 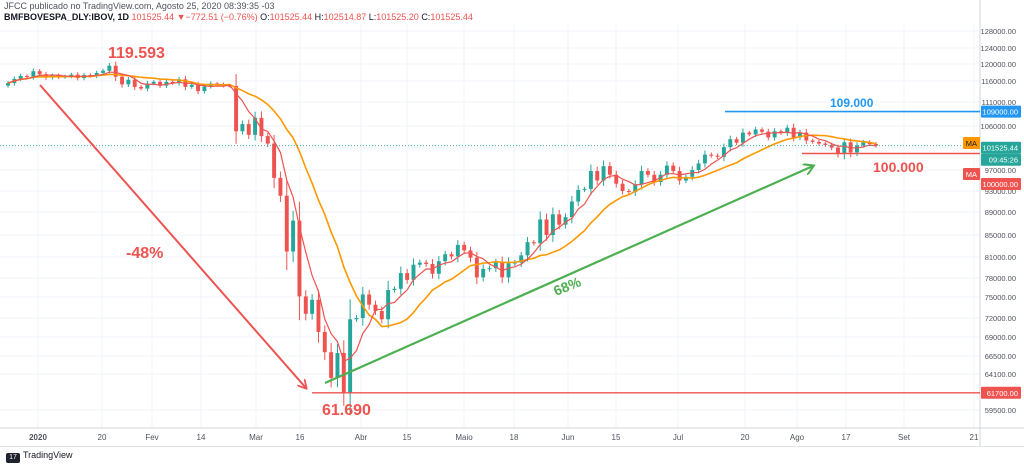 What do you see at coordinates (512, 455) in the screenshot?
I see `footer-bar: 17 TradingView` at bounding box center [512, 455].